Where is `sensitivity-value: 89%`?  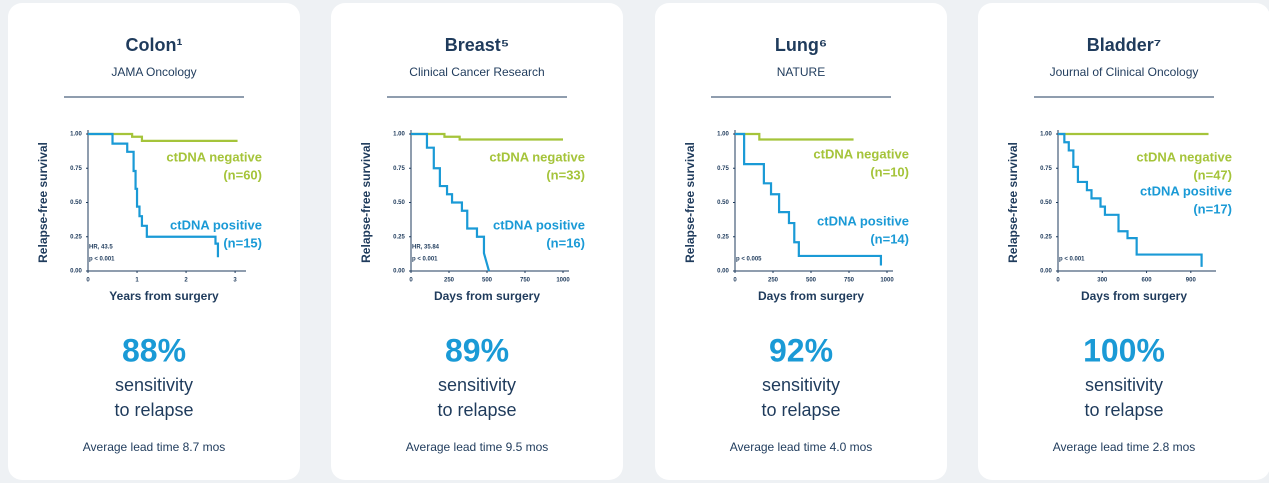
sensitivity-value: 89% is located at coordinates (477, 350).